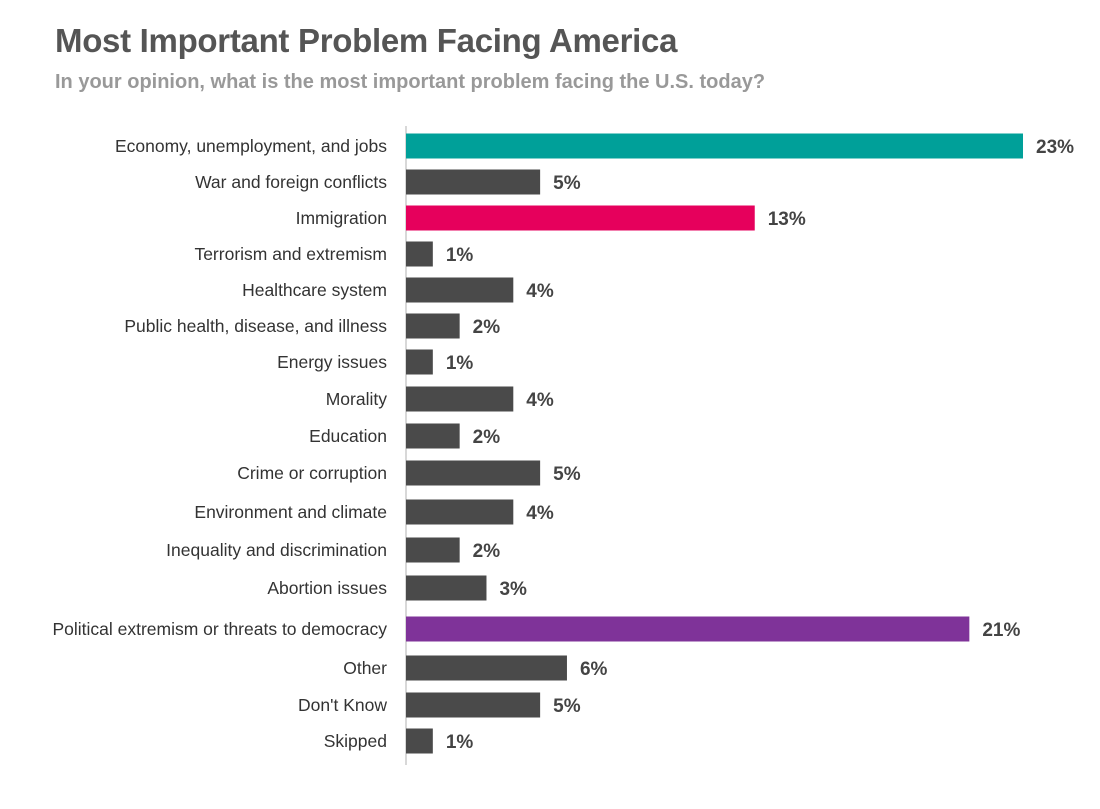 The height and width of the screenshot is (809, 1100). What do you see at coordinates (314, 290) in the screenshot?
I see `category-label-healthcare-system: Healthcare system` at bounding box center [314, 290].